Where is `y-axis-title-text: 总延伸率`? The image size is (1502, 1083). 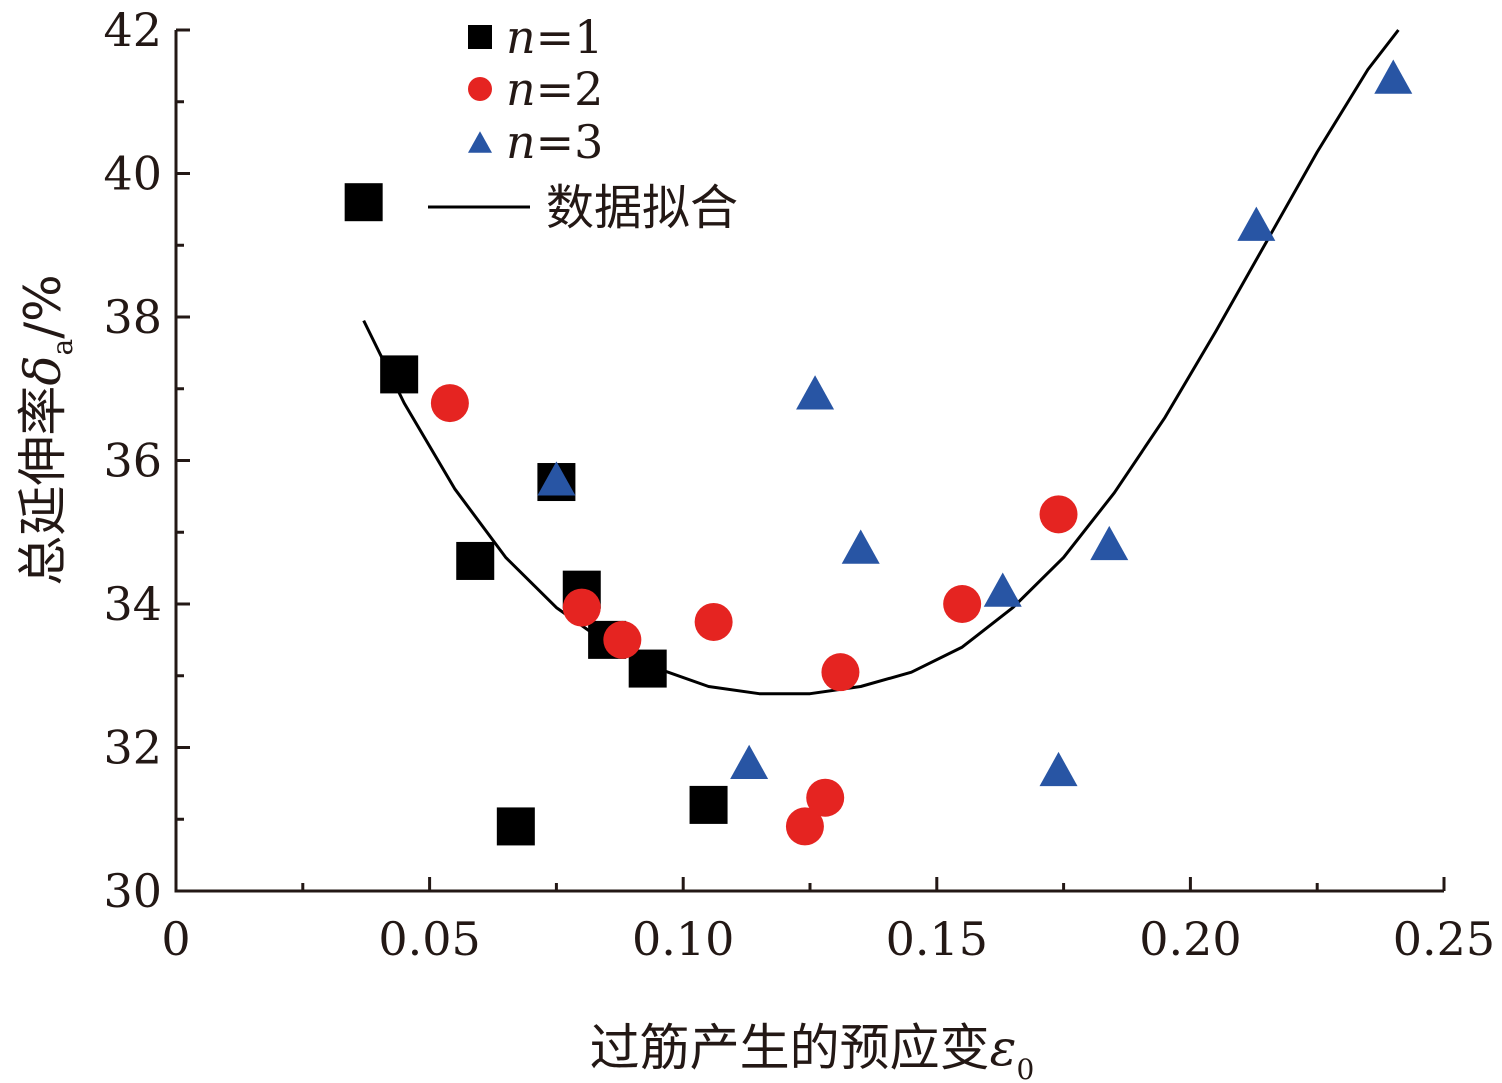 y-axis-title-text: 总延伸率 is located at coordinates (43, 486).